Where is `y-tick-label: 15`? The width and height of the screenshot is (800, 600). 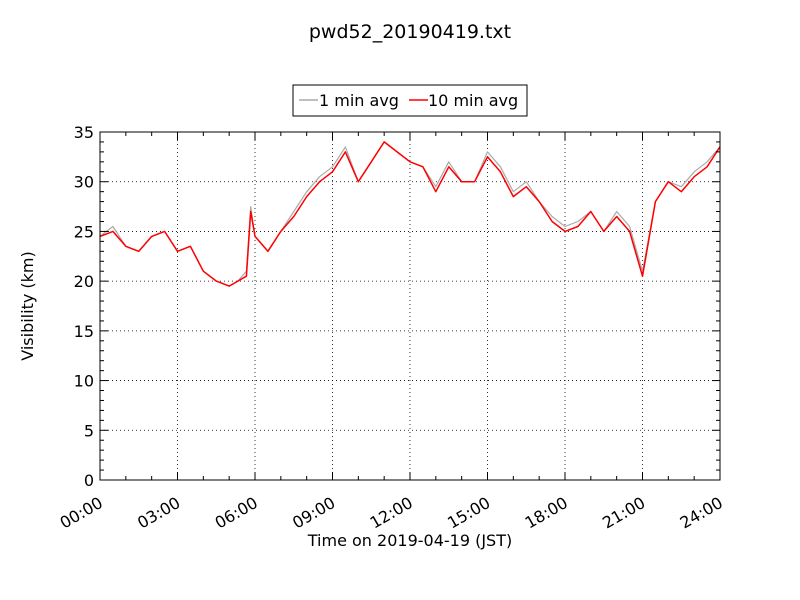 y-tick-label: 15 is located at coordinates (84, 331).